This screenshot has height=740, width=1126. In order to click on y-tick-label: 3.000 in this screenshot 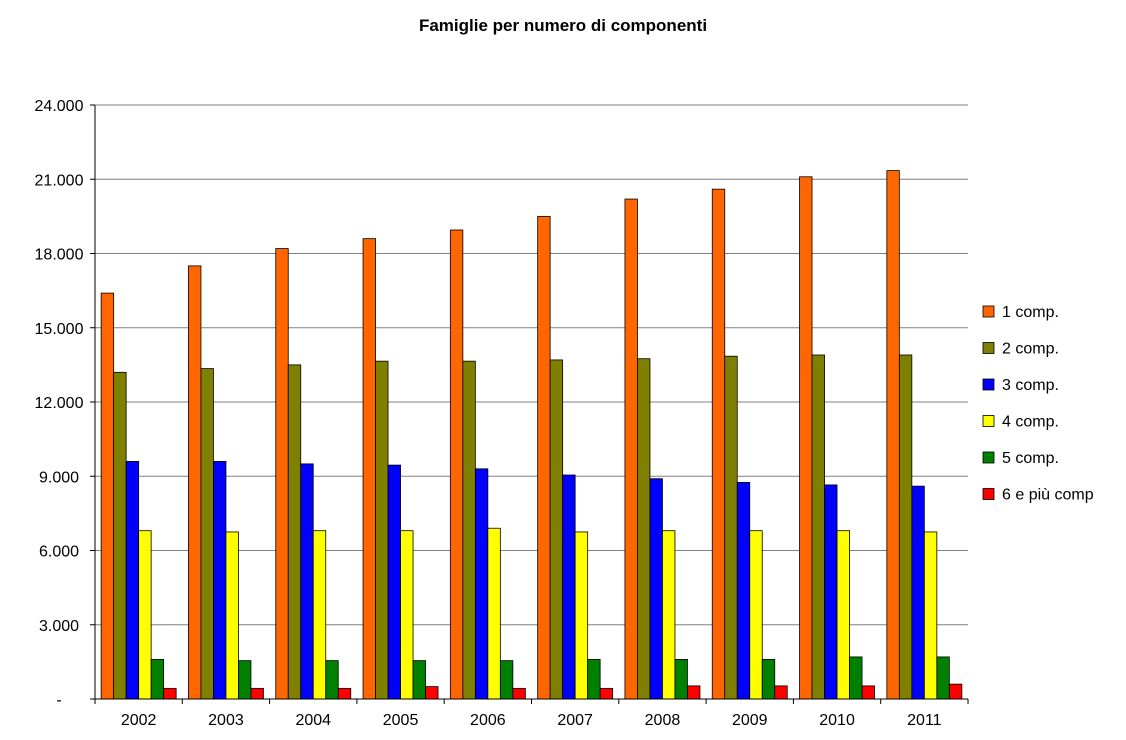, I will do `click(59, 626)`.